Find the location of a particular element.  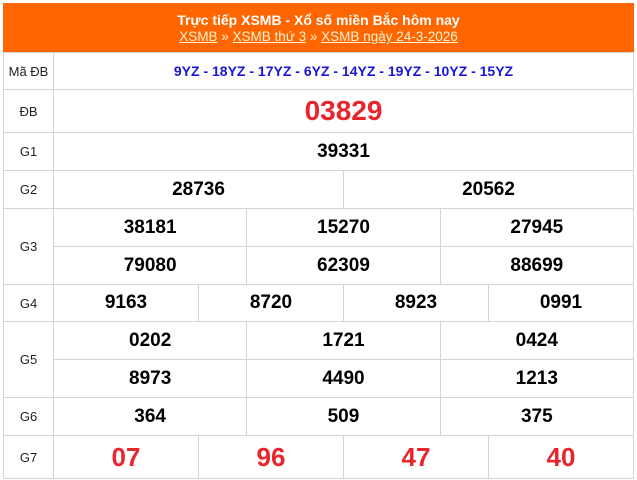

breadcrumb-date: XSMB ngày 24-3-2026 is located at coordinates (389, 36).